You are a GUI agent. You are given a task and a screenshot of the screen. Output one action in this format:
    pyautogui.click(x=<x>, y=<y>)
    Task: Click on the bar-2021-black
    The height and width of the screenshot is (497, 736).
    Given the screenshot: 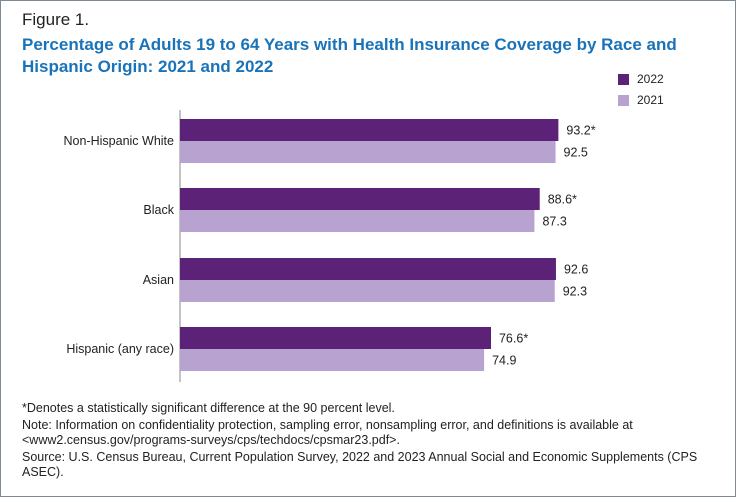 What is the action you would take?
    pyautogui.click(x=357, y=221)
    